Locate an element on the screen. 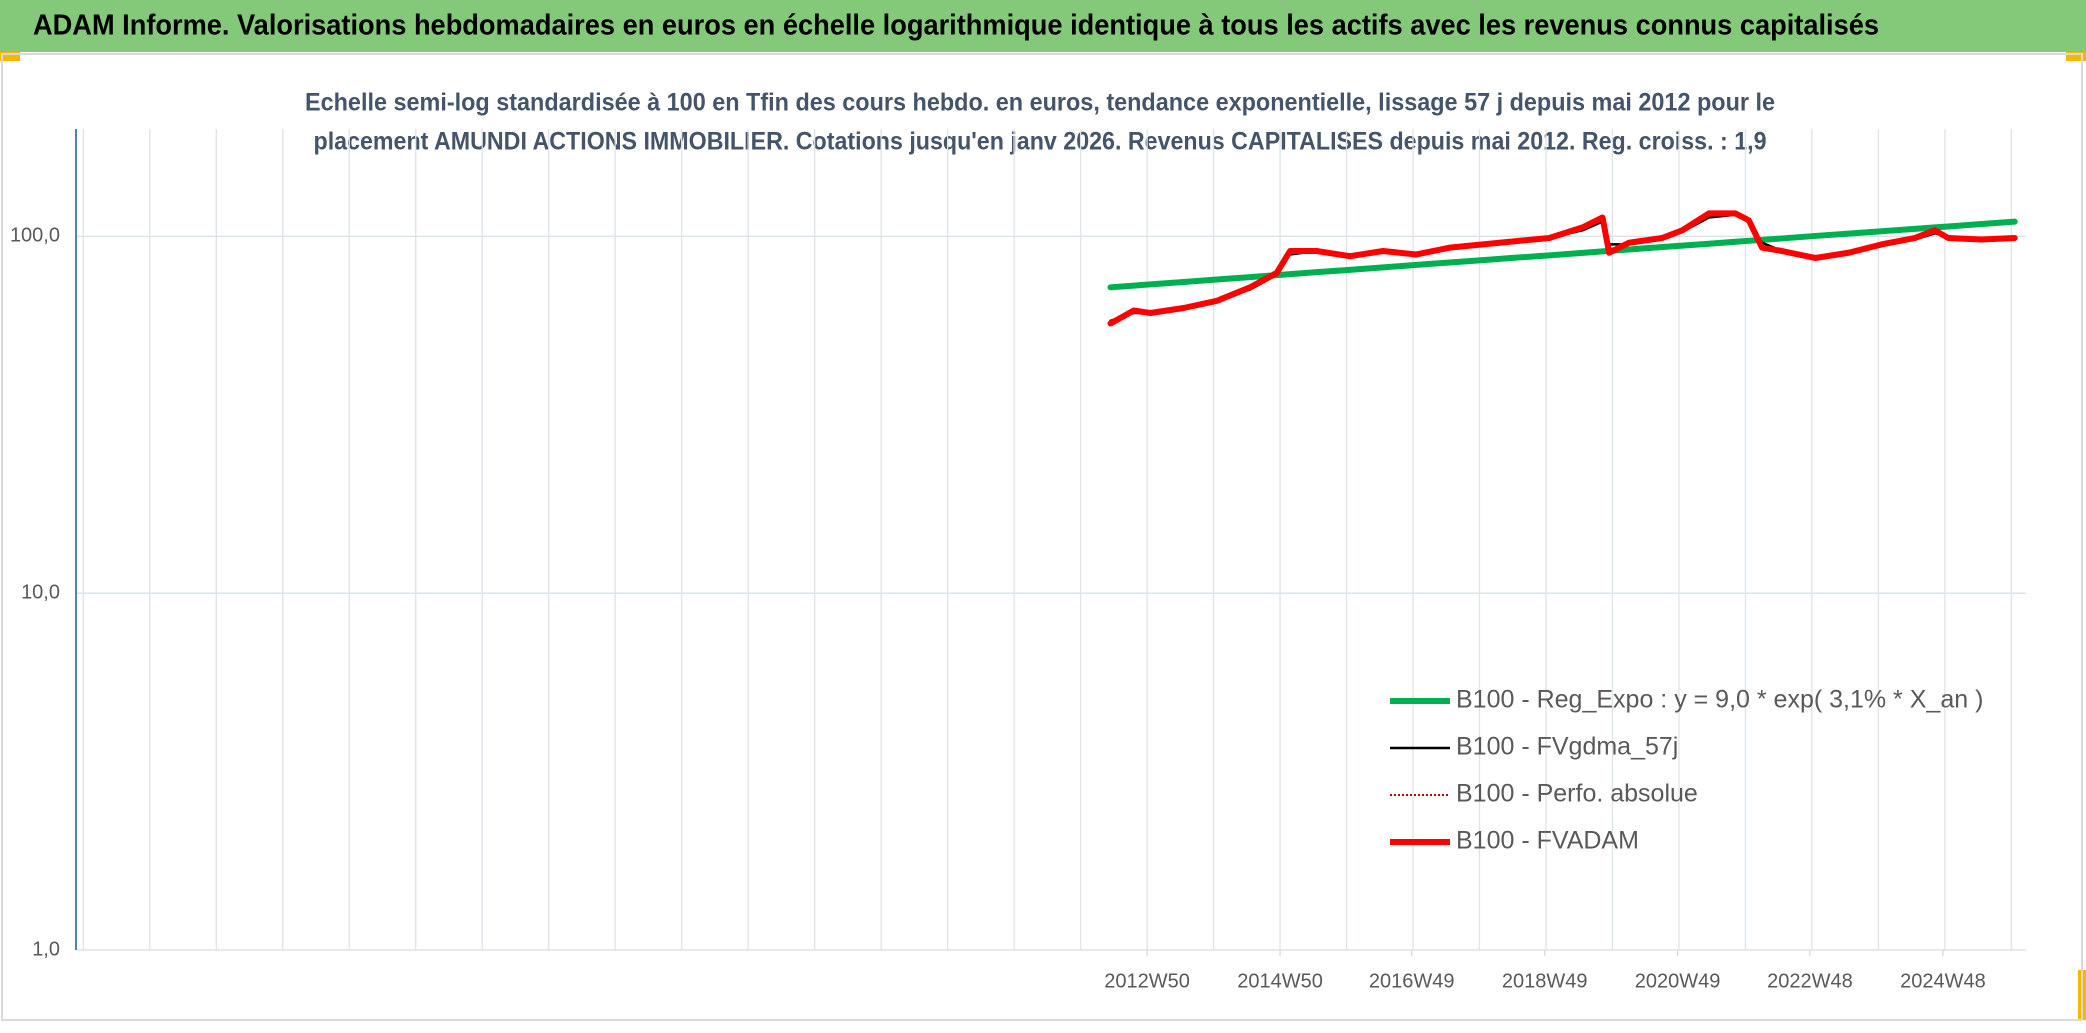 This screenshot has width=2086, height=1033. header-bar is located at coordinates (1043, 26).